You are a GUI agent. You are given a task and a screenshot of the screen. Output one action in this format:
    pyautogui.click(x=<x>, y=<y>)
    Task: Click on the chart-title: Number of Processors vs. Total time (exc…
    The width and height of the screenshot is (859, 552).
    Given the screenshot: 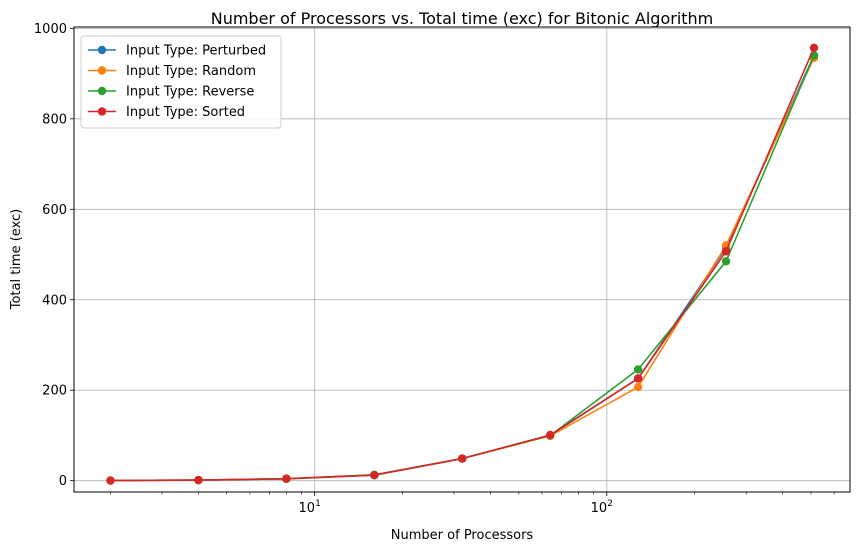 What is the action you would take?
    pyautogui.click(x=462, y=18)
    